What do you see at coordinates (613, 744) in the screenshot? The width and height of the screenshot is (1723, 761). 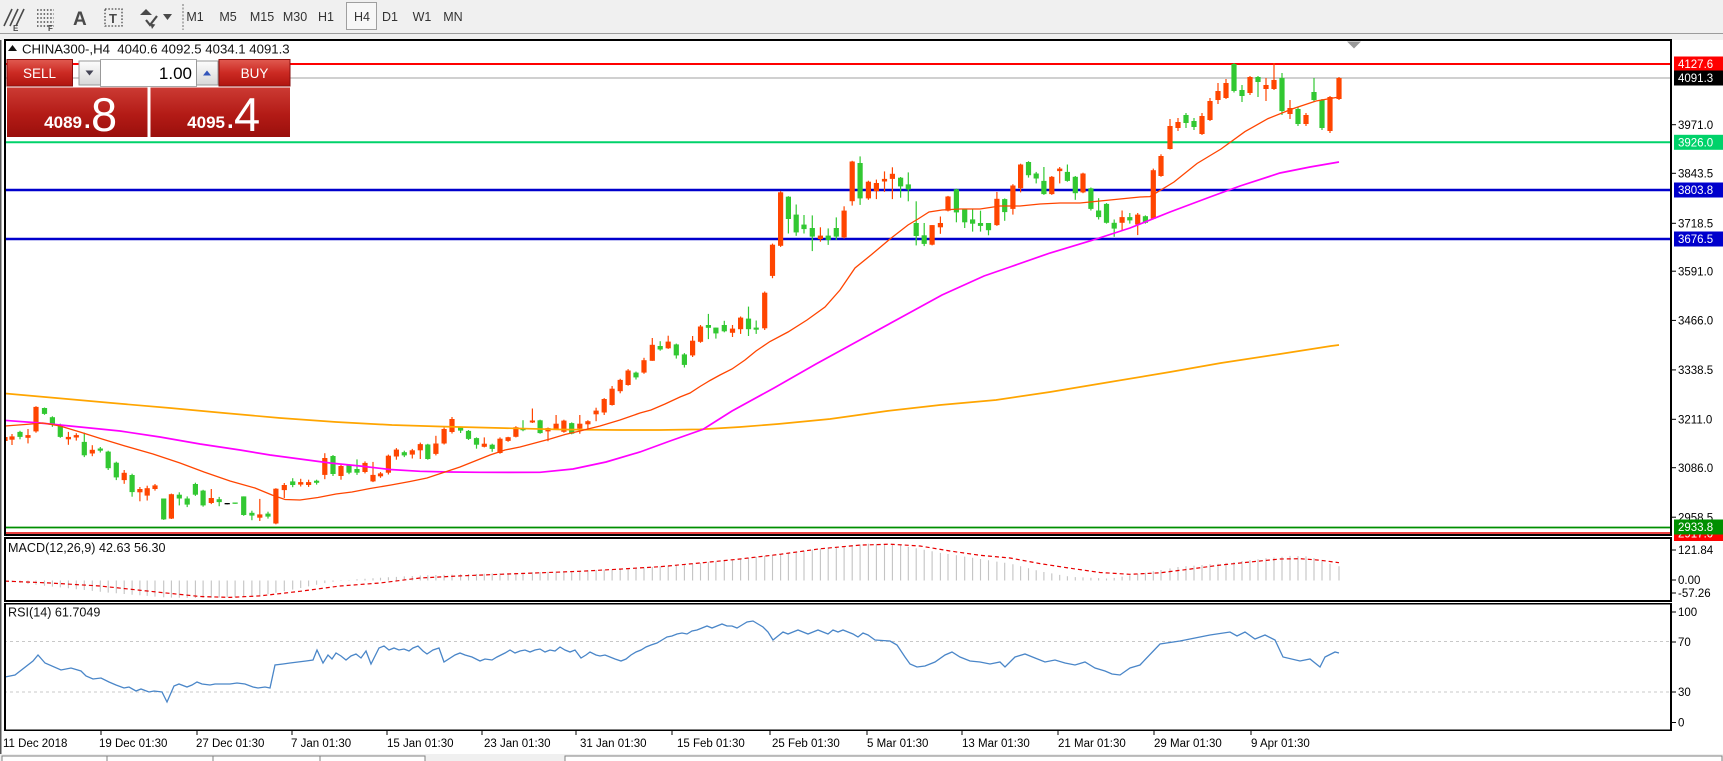 I see `svg-text: 31 Jan 01:30` at bounding box center [613, 744].